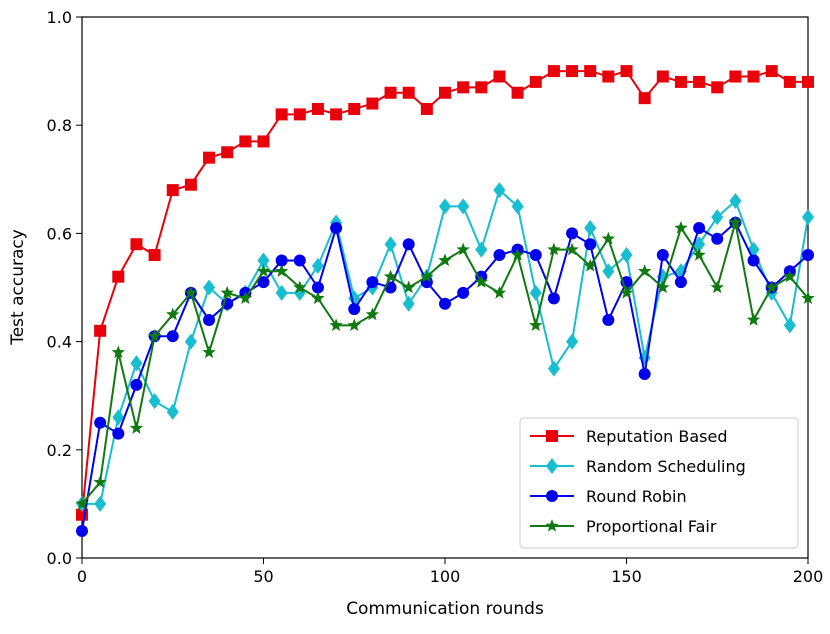 This screenshot has height=634, width=830. Describe the element at coordinates (59, 342) in the screenshot. I see `y-tick-label: 0.4` at that location.